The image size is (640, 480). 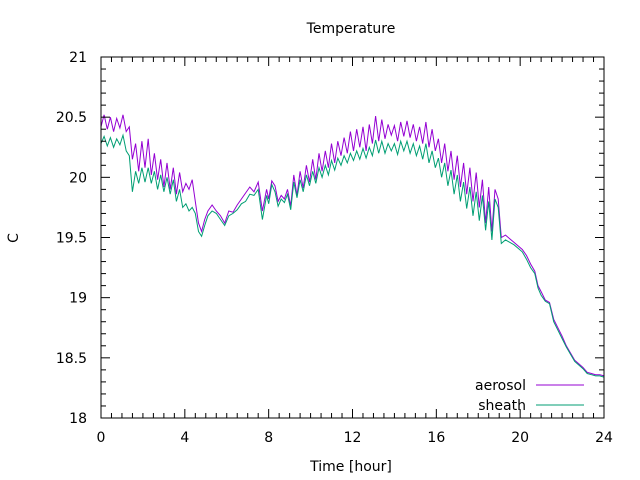 I want to click on chart-title: Temperature, so click(x=351, y=29).